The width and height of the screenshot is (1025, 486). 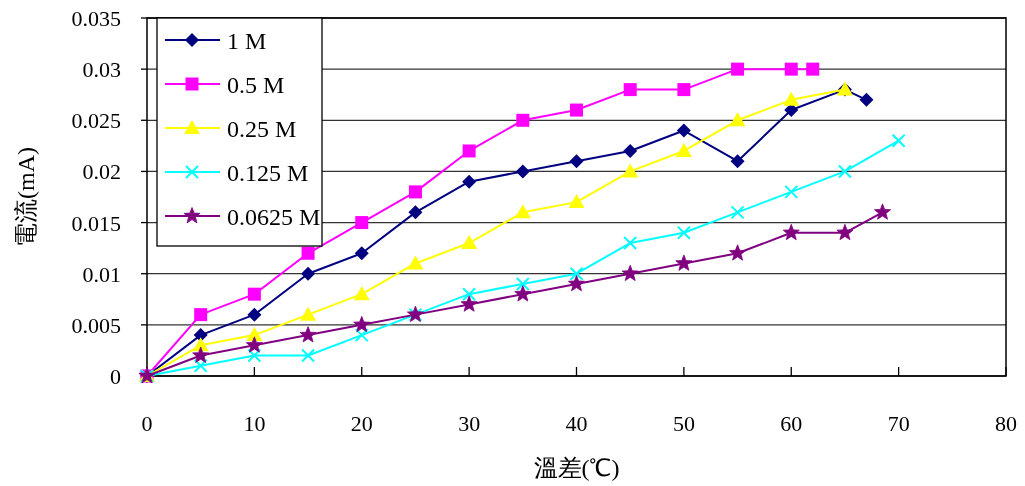 What do you see at coordinates (576, 423) in the screenshot?
I see `x-tick-label: 40` at bounding box center [576, 423].